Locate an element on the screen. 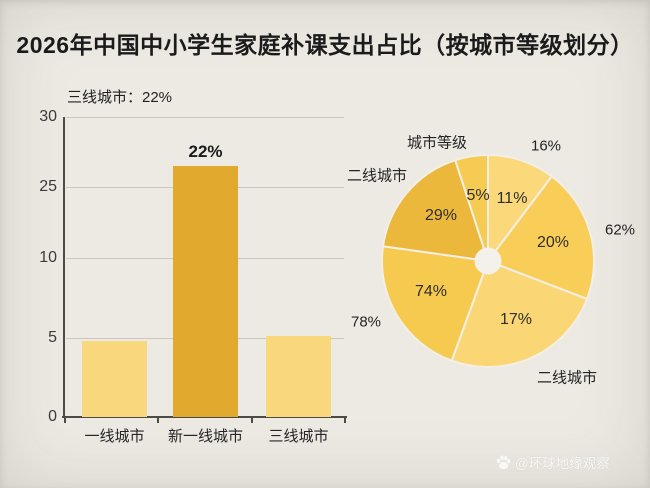 The image size is (650, 488). y-axis-tick-label: 0 is located at coordinates (52, 416).